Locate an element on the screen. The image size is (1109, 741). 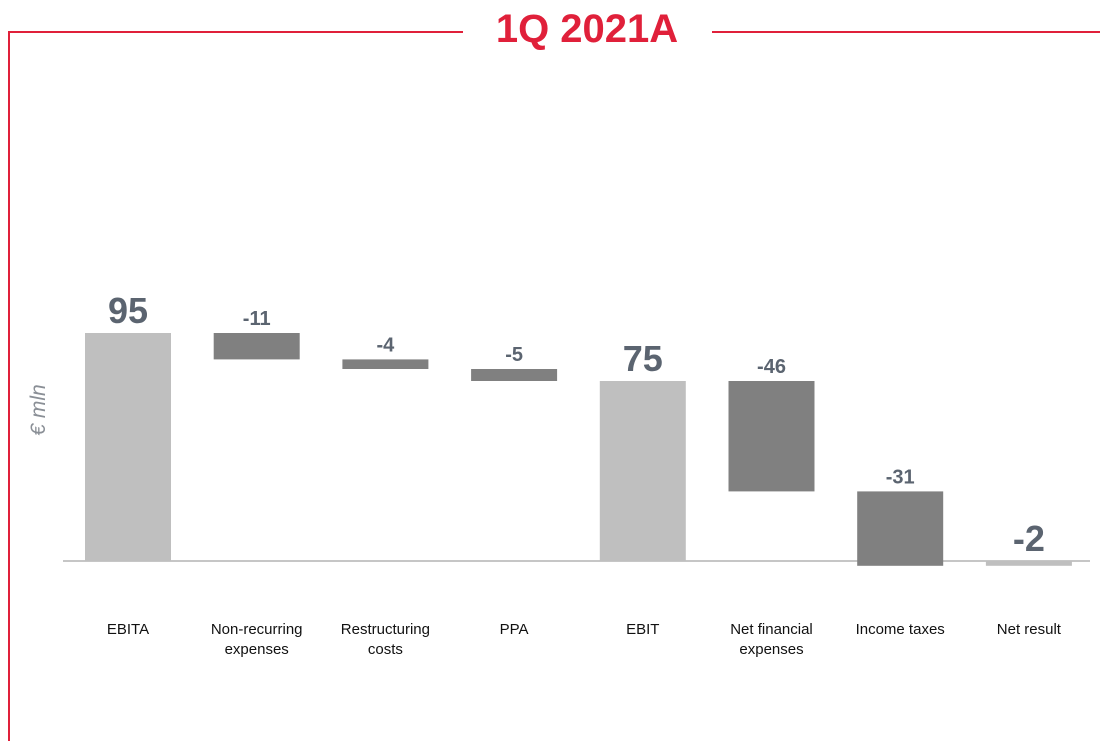
value-label: 95 is located at coordinates (128, 310).